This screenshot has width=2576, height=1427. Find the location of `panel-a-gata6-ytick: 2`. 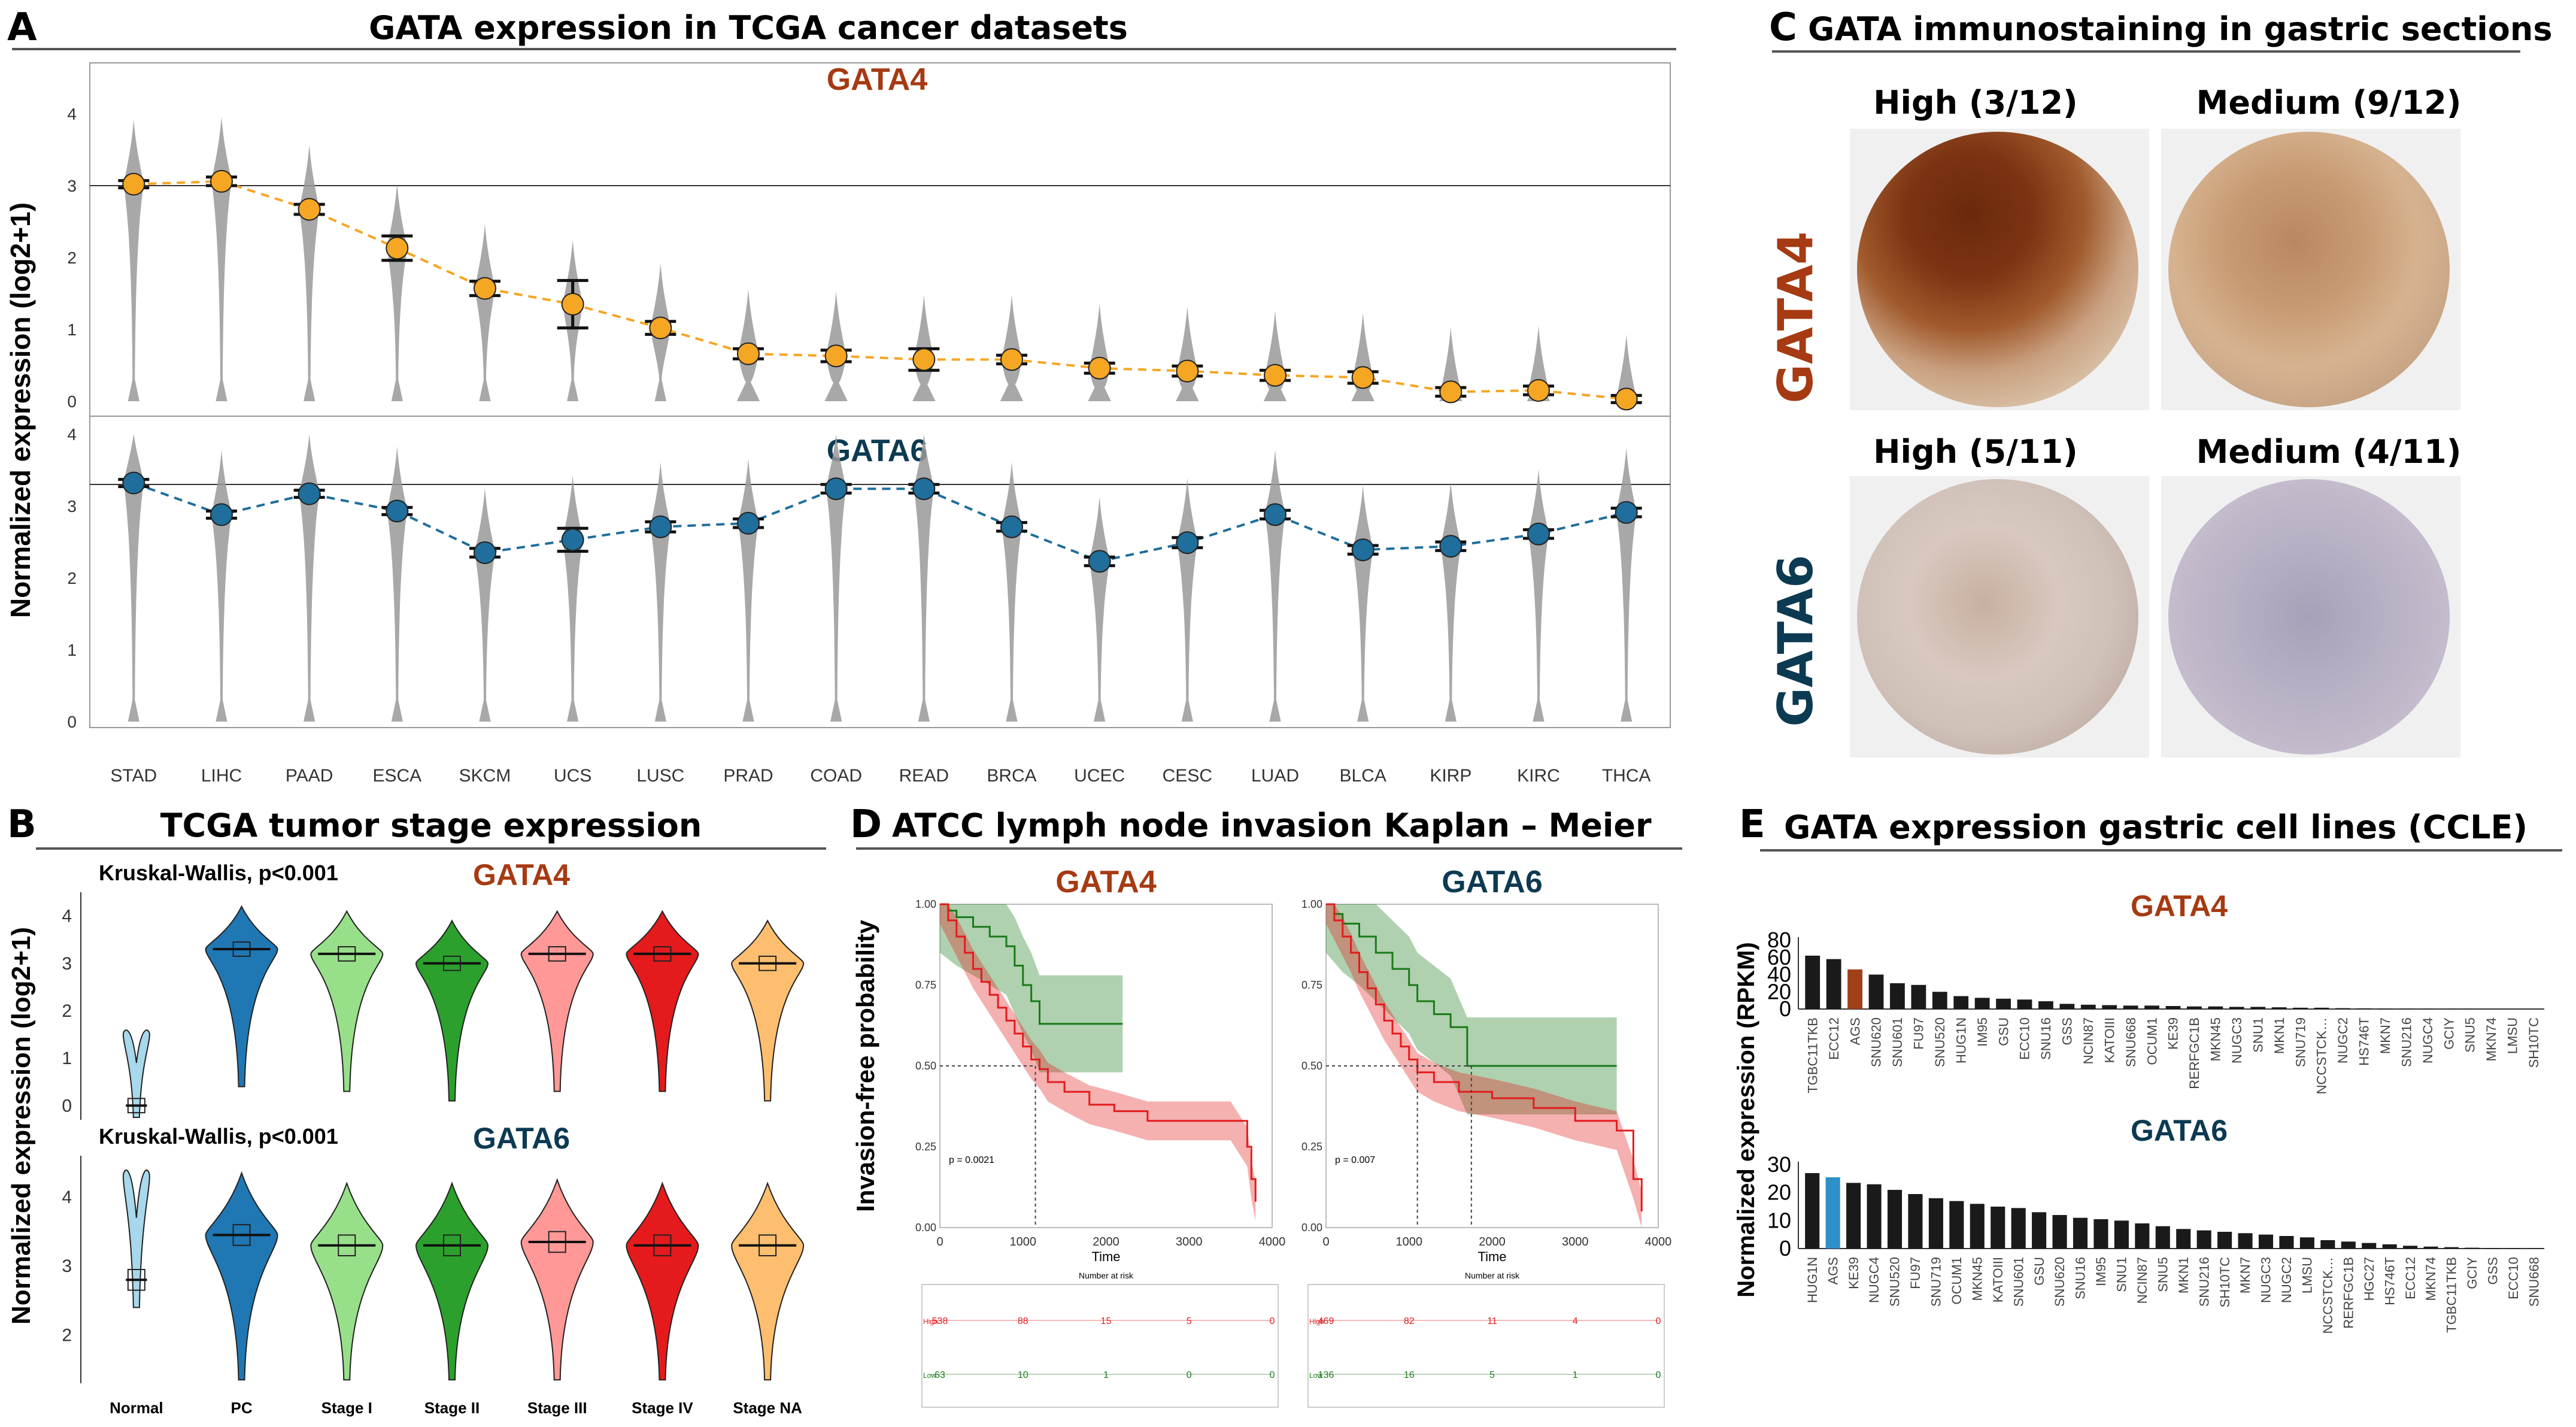

panel-a-gata6-ytick: 2 is located at coordinates (72, 578).